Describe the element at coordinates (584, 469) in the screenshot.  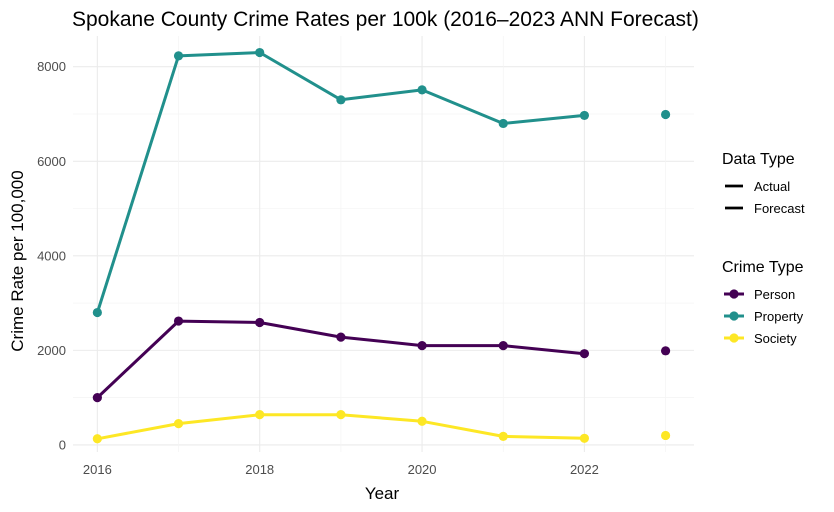
I see `x-tick-label: 2022` at that location.